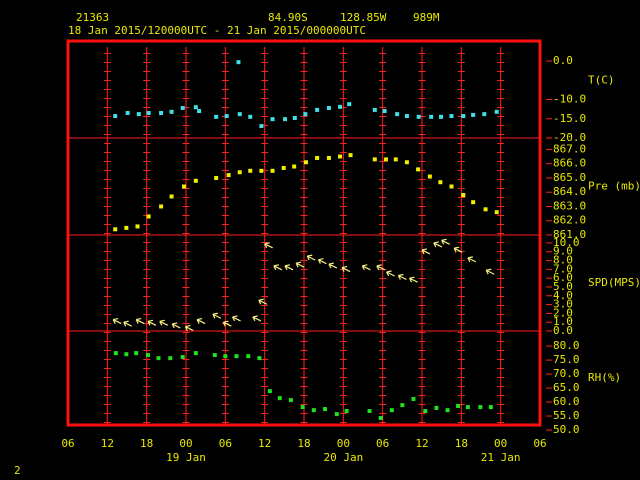  What do you see at coordinates (186, 457) in the screenshot?
I see `date-label: 19 Jan` at bounding box center [186, 457].